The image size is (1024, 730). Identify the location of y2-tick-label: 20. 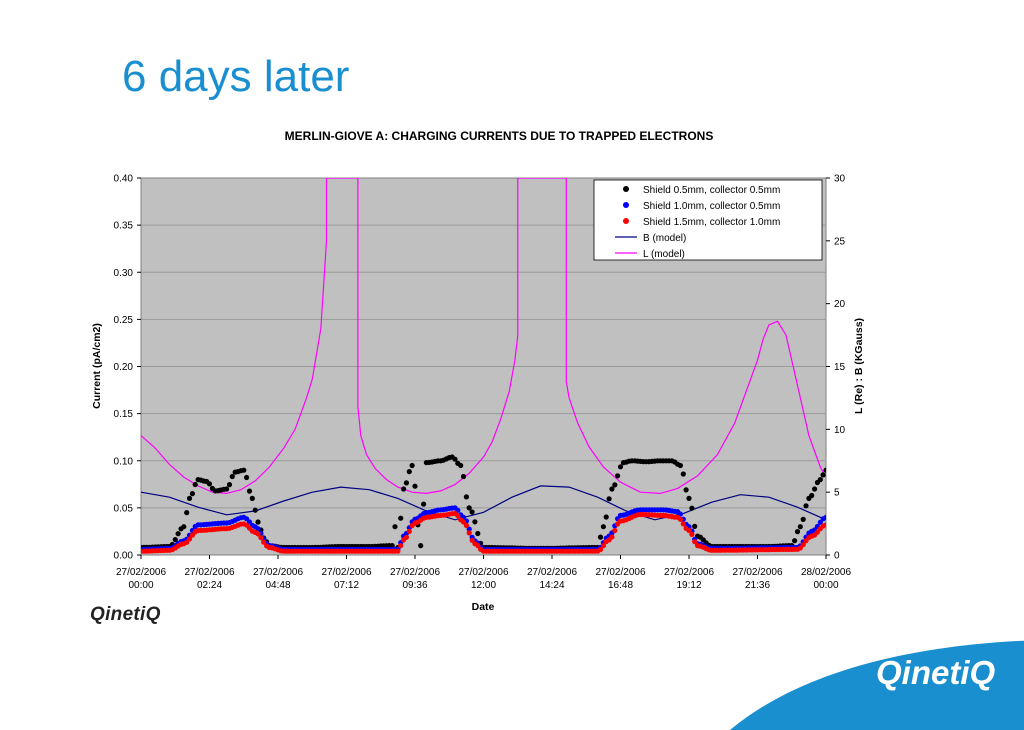
(840, 304).